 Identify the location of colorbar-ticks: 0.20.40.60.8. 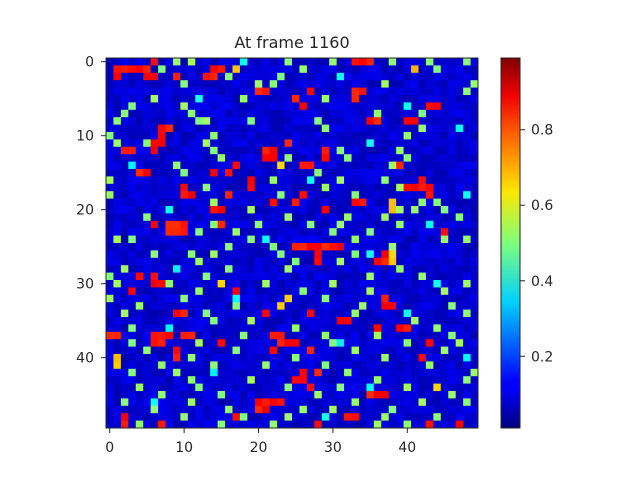
(536, 244).